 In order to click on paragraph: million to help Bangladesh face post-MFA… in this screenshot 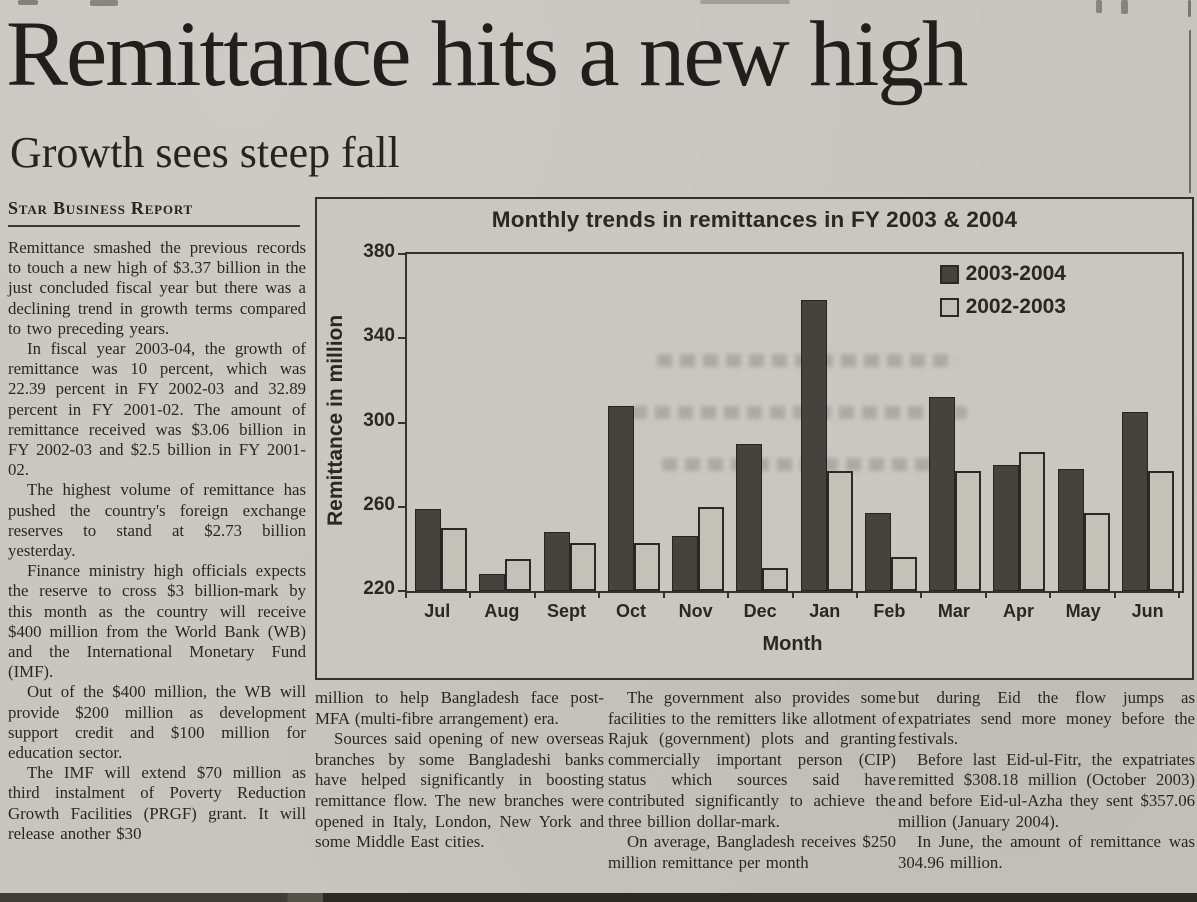, I will do `click(459, 708)`.